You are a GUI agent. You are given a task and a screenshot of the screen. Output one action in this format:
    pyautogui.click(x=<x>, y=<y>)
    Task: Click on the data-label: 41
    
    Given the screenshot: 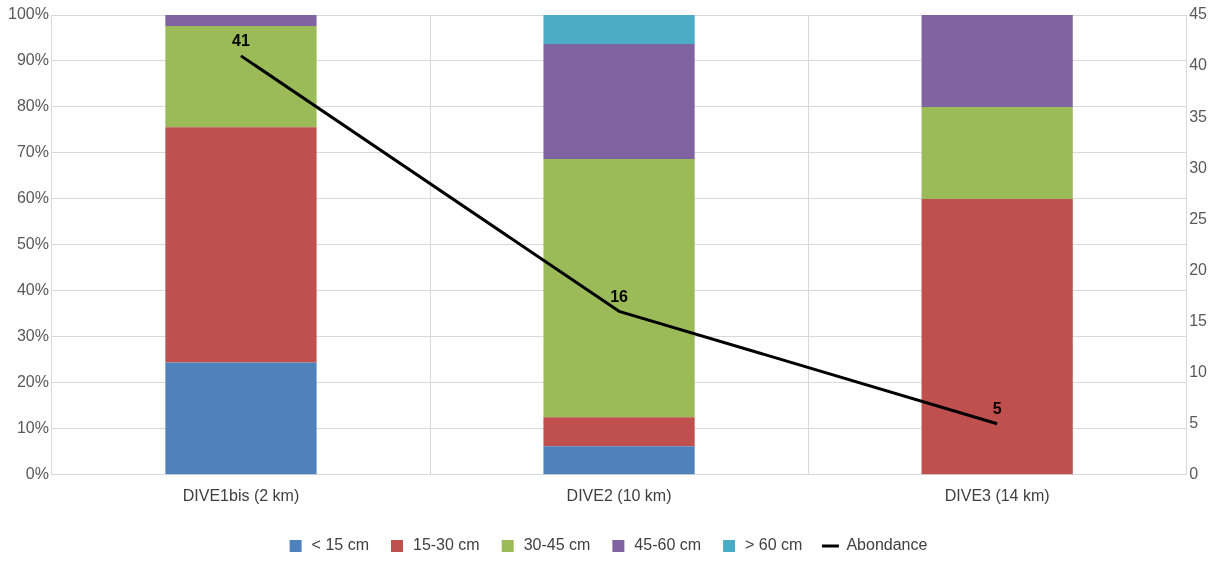 What is the action you would take?
    pyautogui.click(x=241, y=41)
    